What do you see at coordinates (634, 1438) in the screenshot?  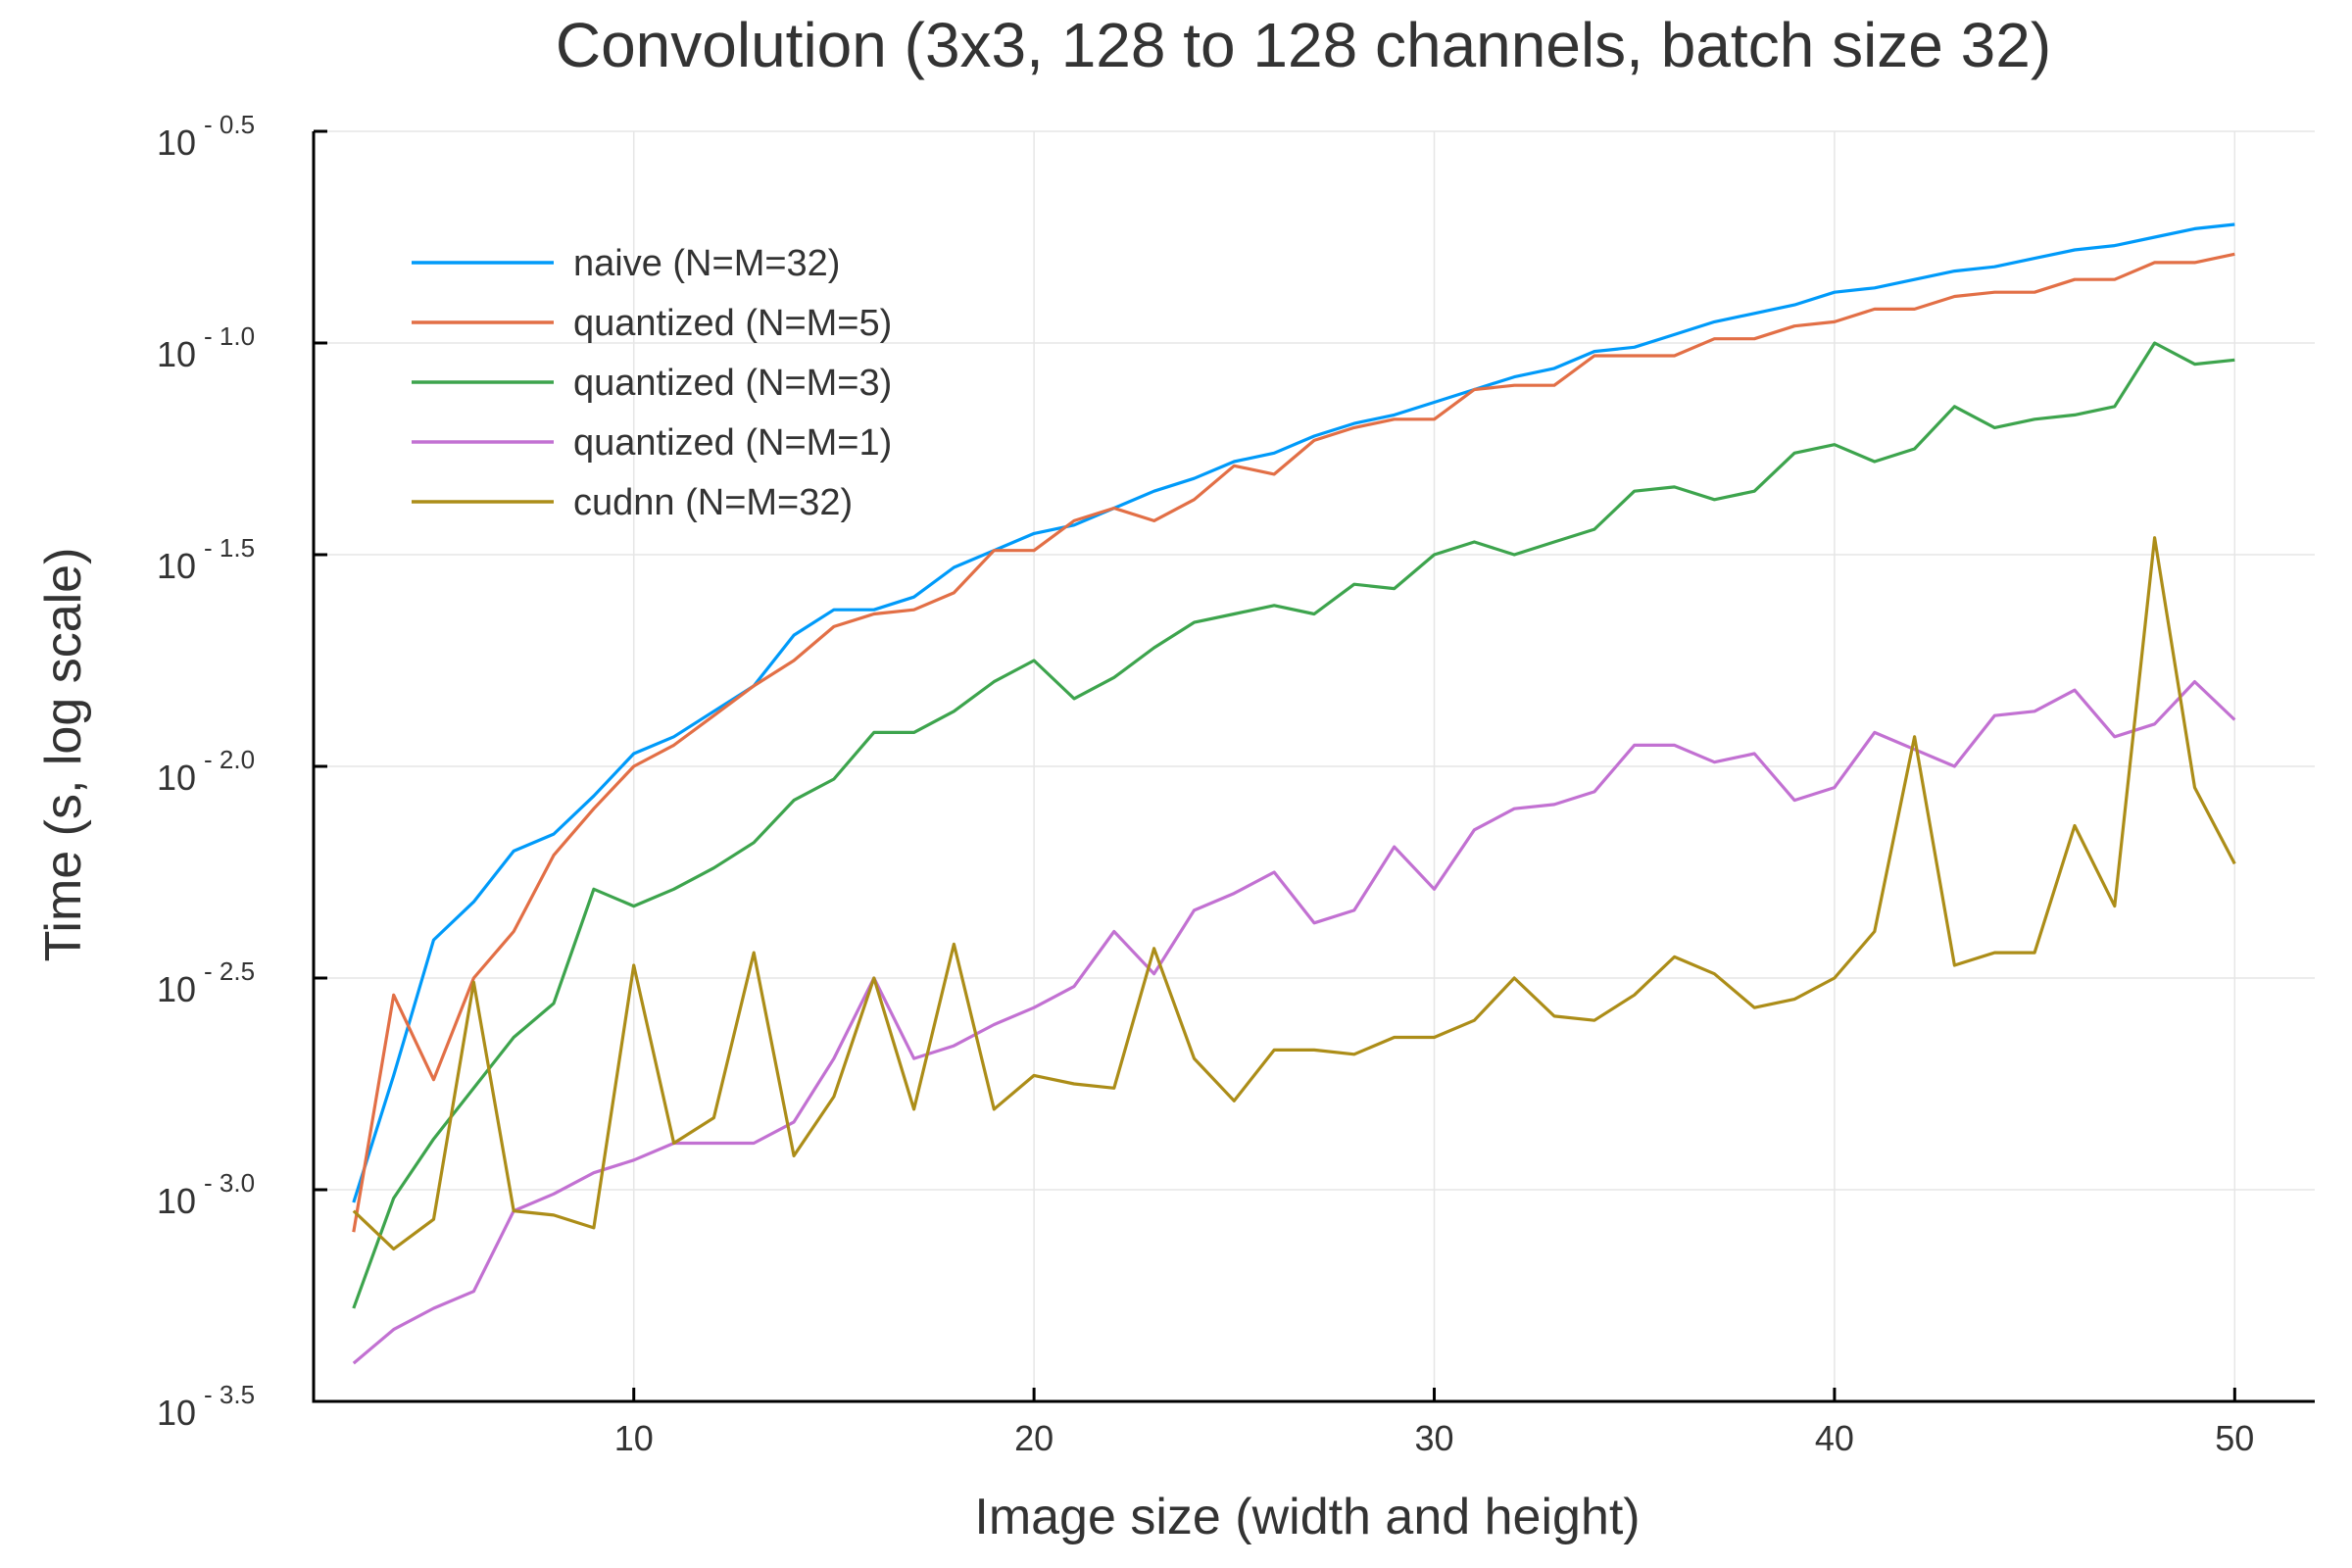 I see `x-tick-label: 10` at bounding box center [634, 1438].